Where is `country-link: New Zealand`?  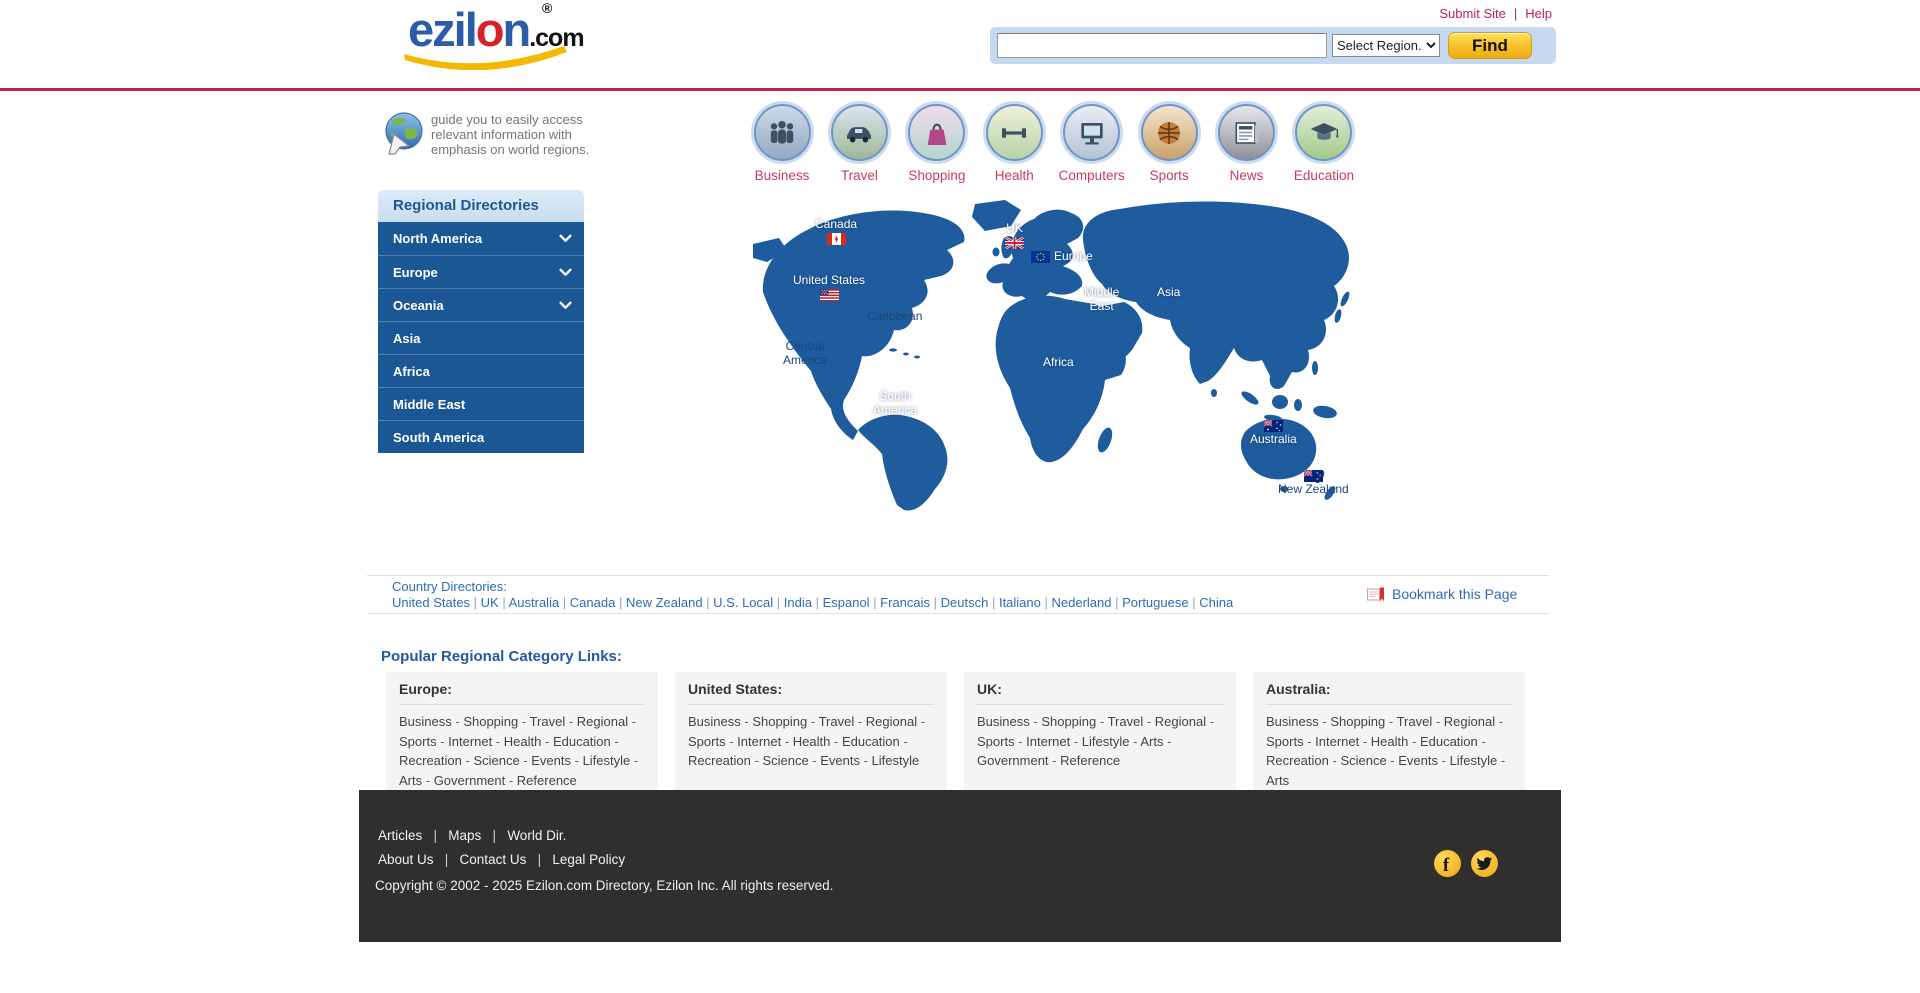 country-link: New Zealand is located at coordinates (669, 602).